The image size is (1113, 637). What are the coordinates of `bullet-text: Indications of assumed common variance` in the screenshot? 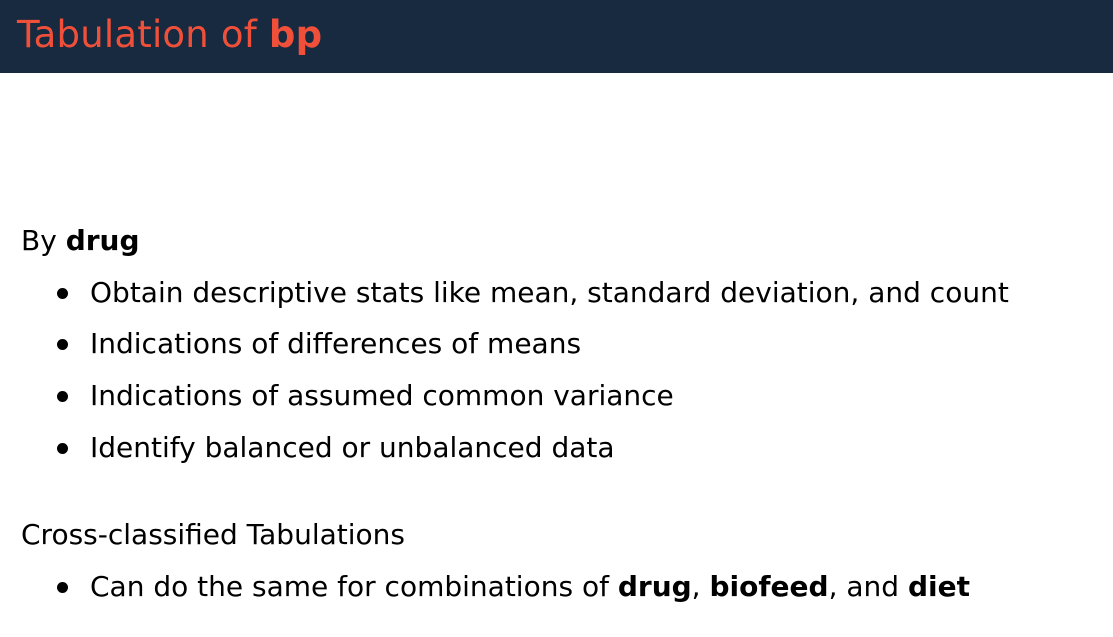 It's located at (382, 395).